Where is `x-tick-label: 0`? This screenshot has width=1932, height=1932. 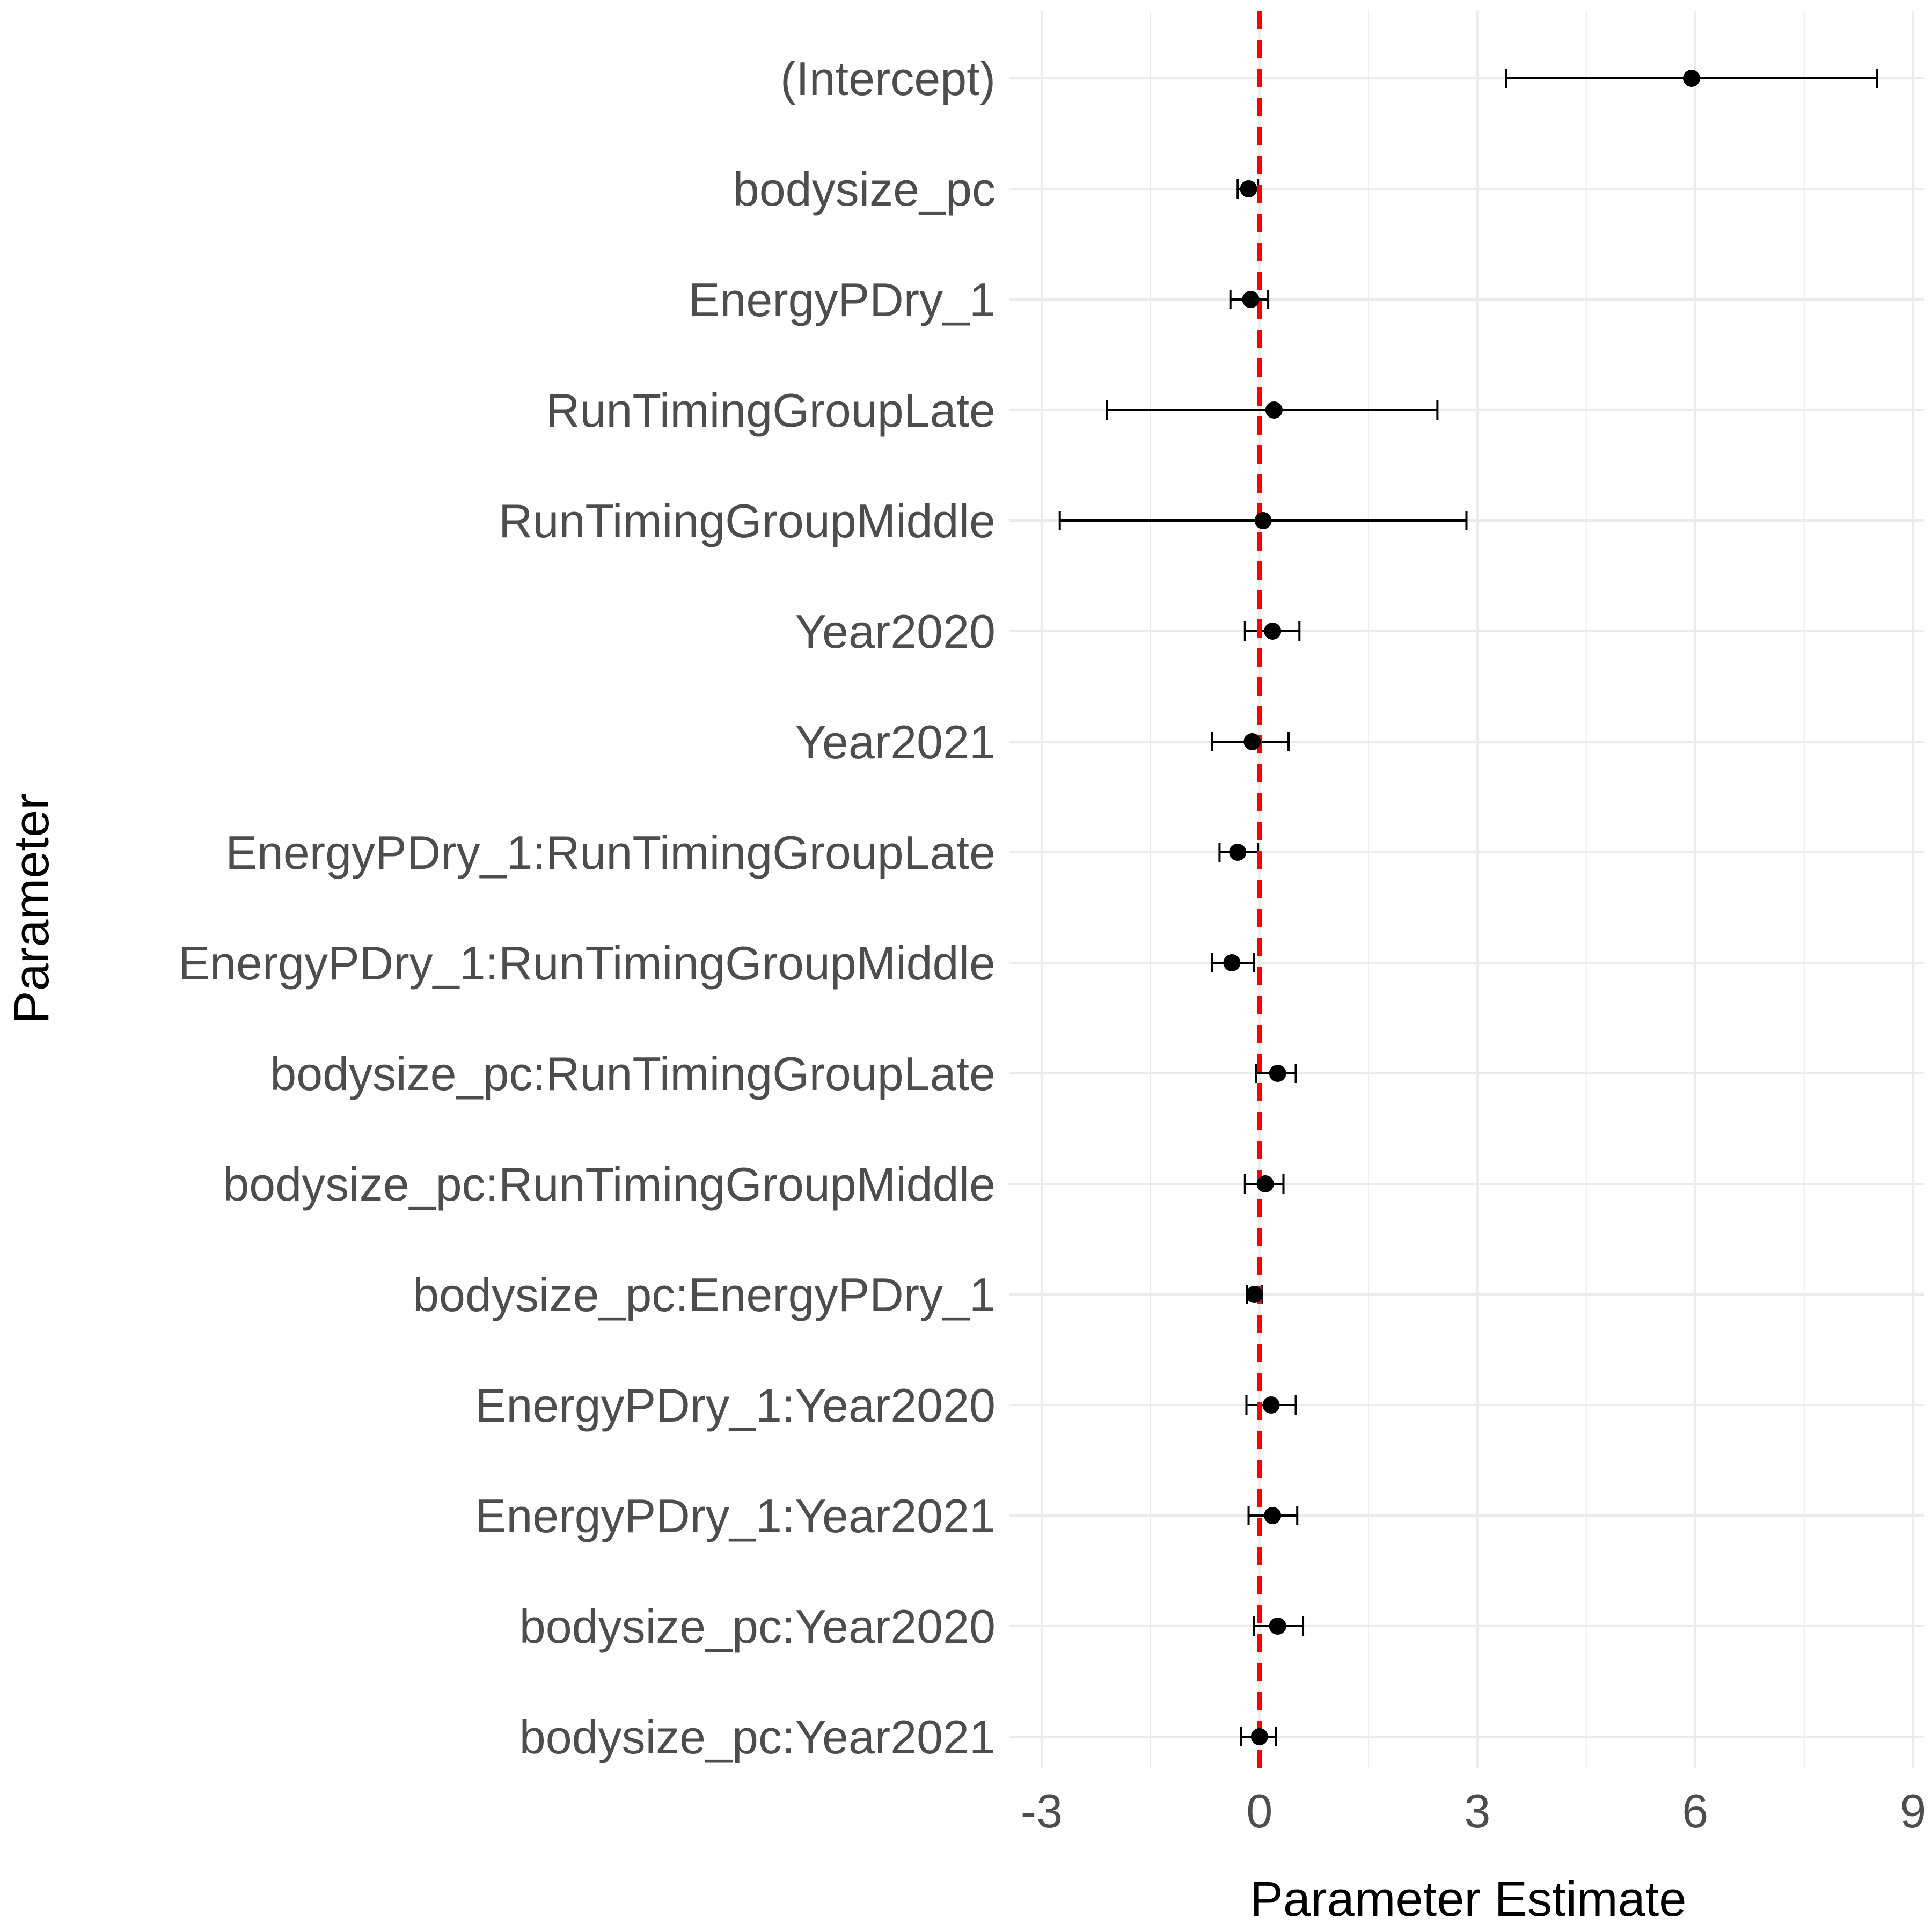
x-tick-label: 0 is located at coordinates (1259, 1811).